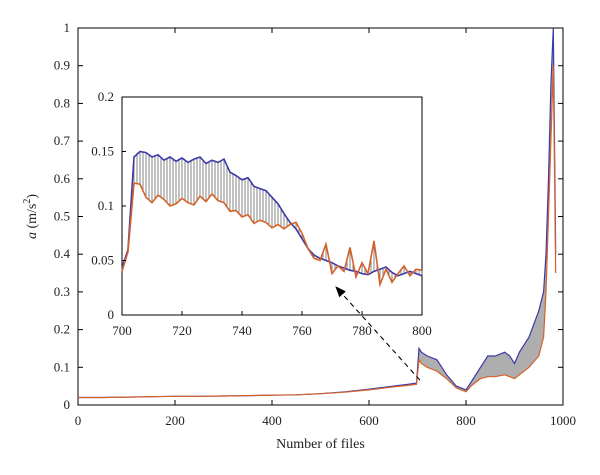  Describe the element at coordinates (369, 420) in the screenshot. I see `main-x-tick-label: 600` at that location.